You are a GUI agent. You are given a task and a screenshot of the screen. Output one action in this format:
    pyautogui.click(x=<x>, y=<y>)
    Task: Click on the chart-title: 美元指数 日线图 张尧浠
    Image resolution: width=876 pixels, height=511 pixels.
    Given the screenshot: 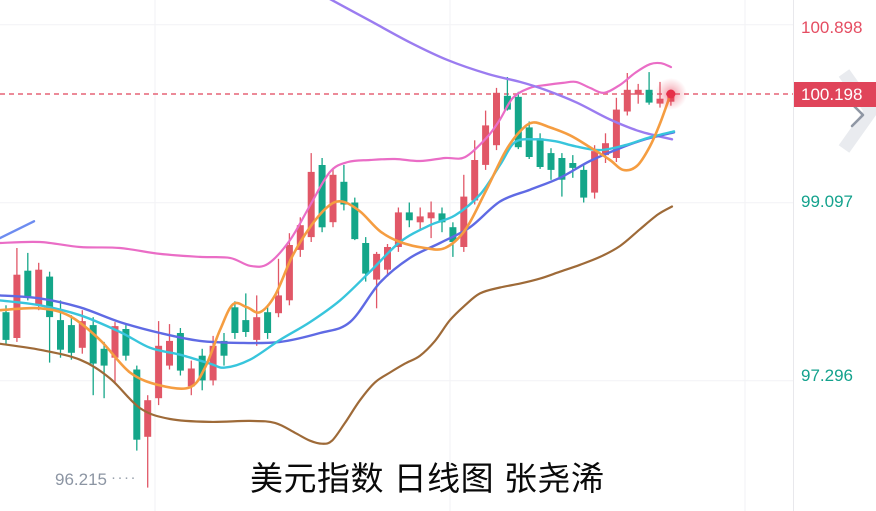 What is the action you would take?
    pyautogui.click(x=427, y=478)
    